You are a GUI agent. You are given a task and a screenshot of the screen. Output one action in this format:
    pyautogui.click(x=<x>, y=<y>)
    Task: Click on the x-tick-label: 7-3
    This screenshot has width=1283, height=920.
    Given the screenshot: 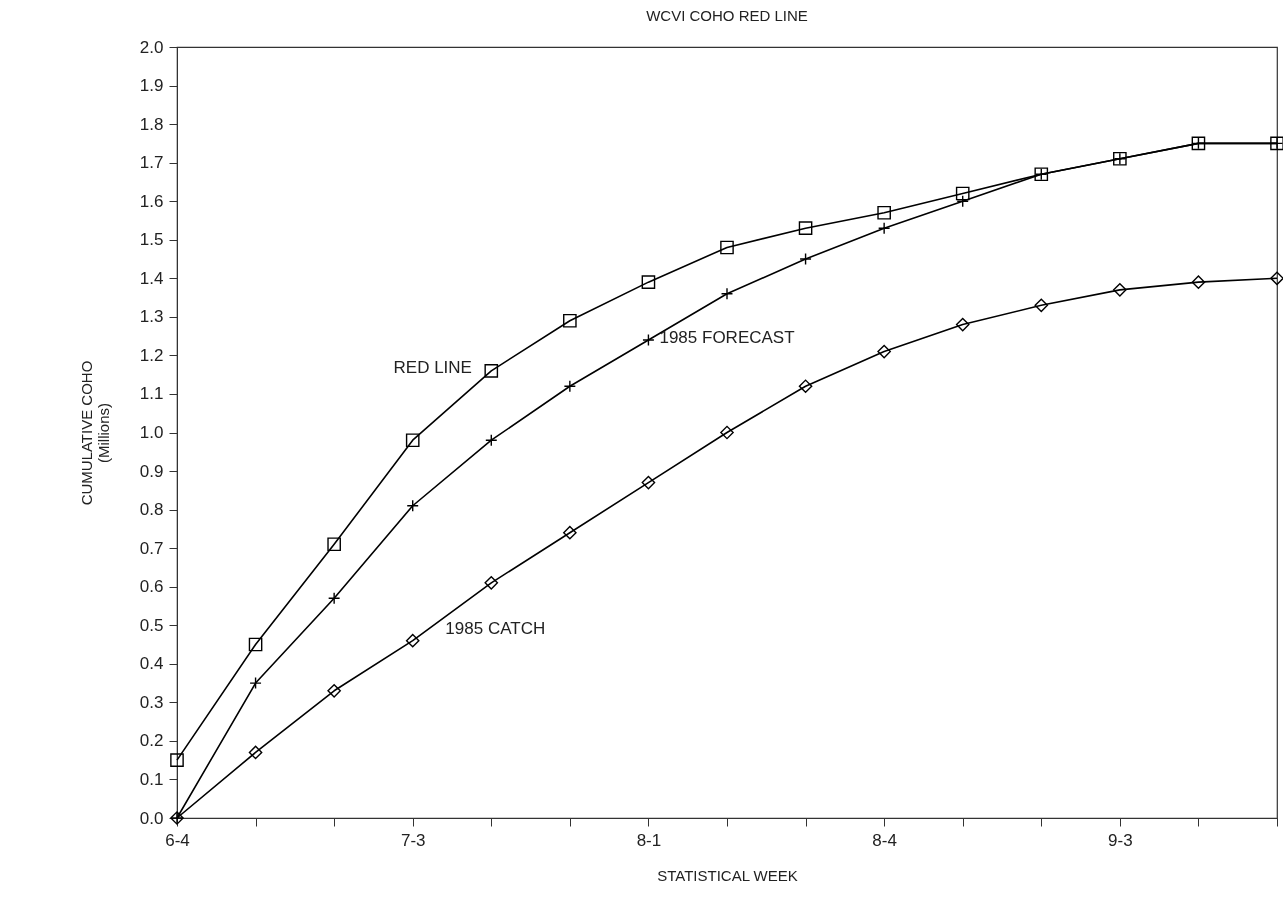 What is the action you would take?
    pyautogui.click(x=413, y=840)
    